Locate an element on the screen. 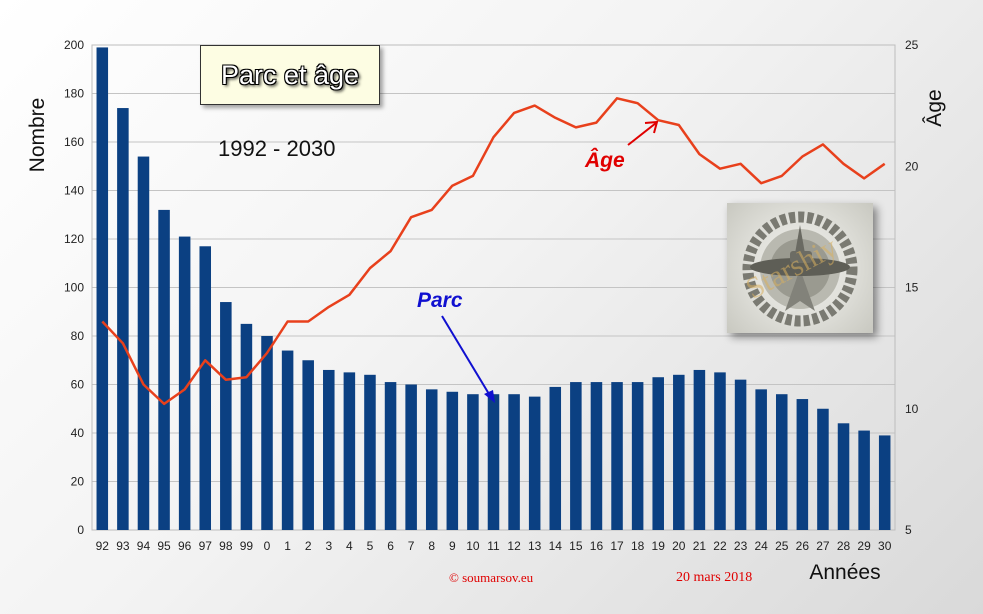  y-tick-label: 60 is located at coordinates (78, 385).